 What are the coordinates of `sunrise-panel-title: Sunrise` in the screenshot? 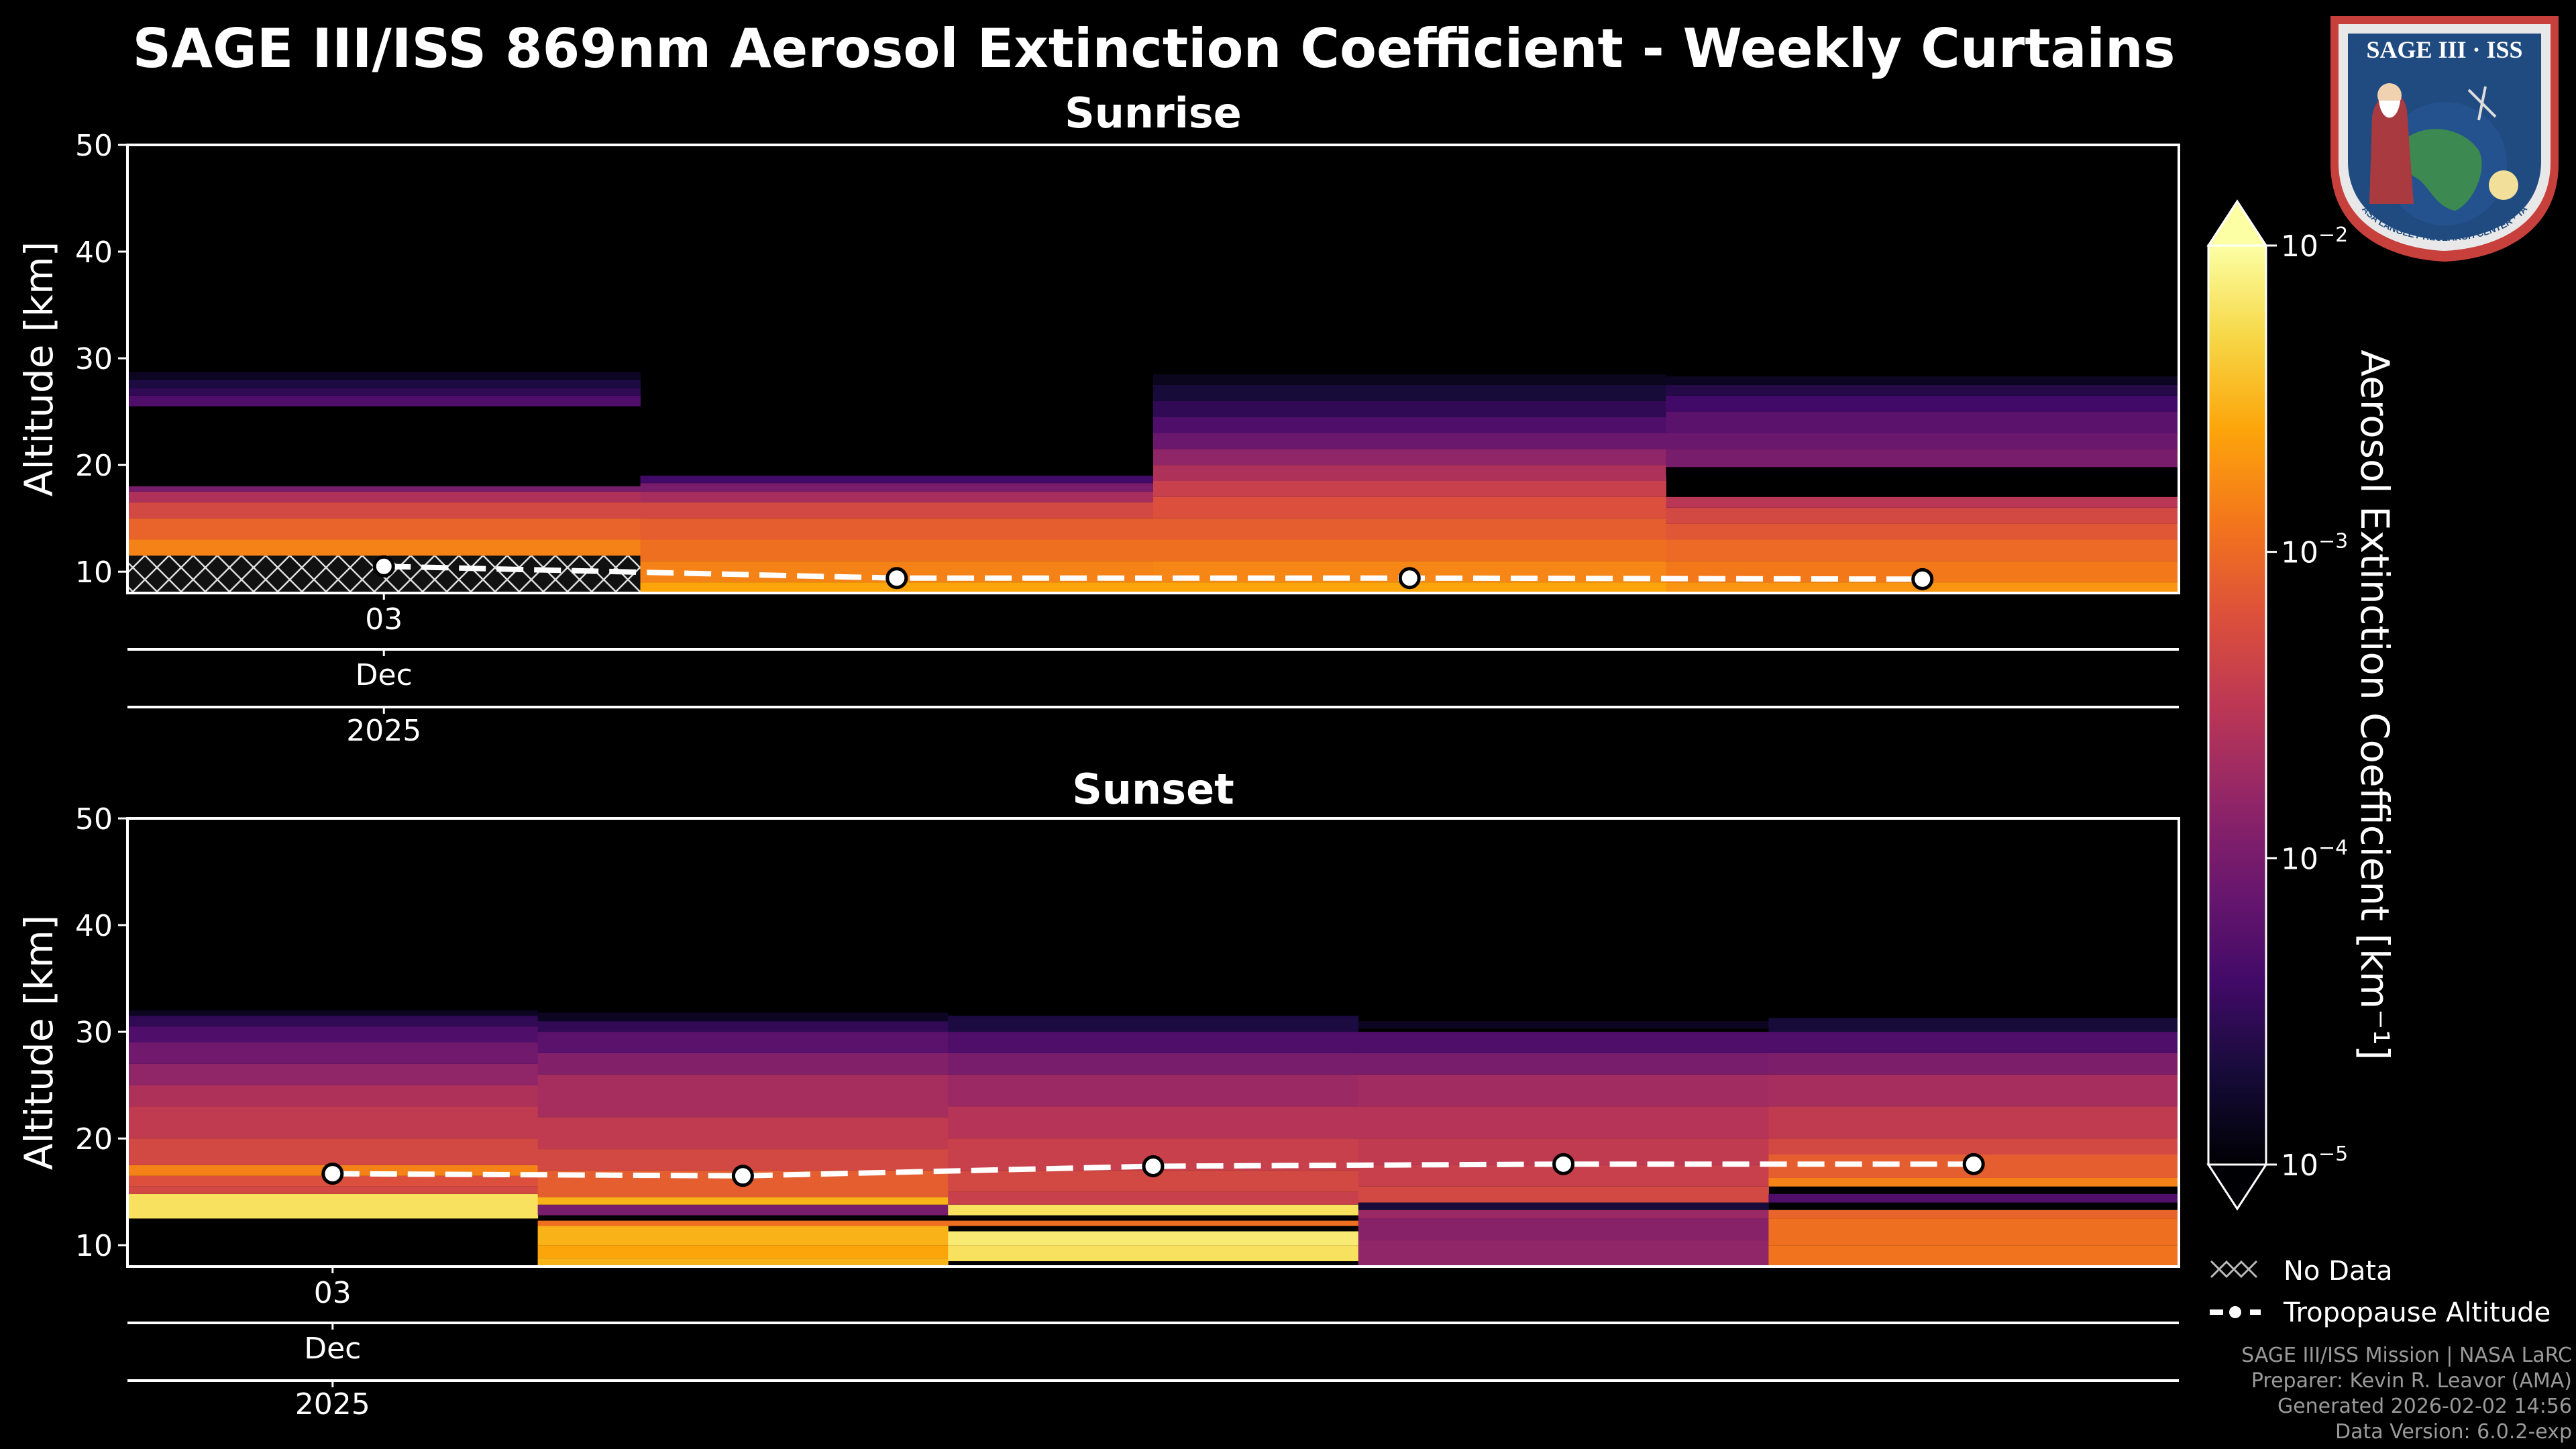 It's located at (1153, 113).